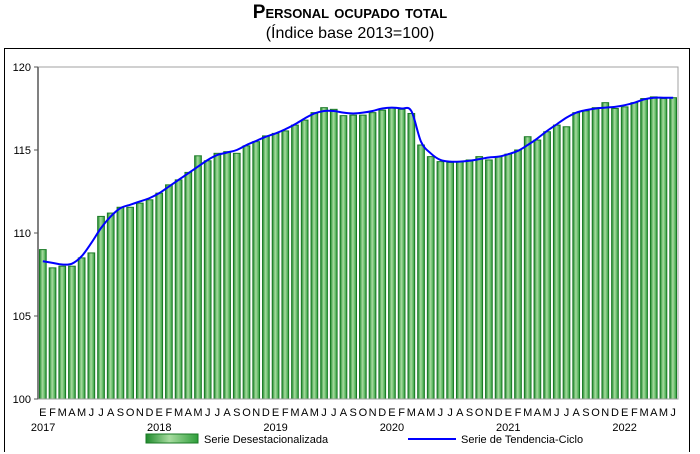 The width and height of the screenshot is (700, 454). Describe the element at coordinates (522, 440) in the screenshot. I see `legend-label-line: Serie de Tendencia-Ciclo` at that location.